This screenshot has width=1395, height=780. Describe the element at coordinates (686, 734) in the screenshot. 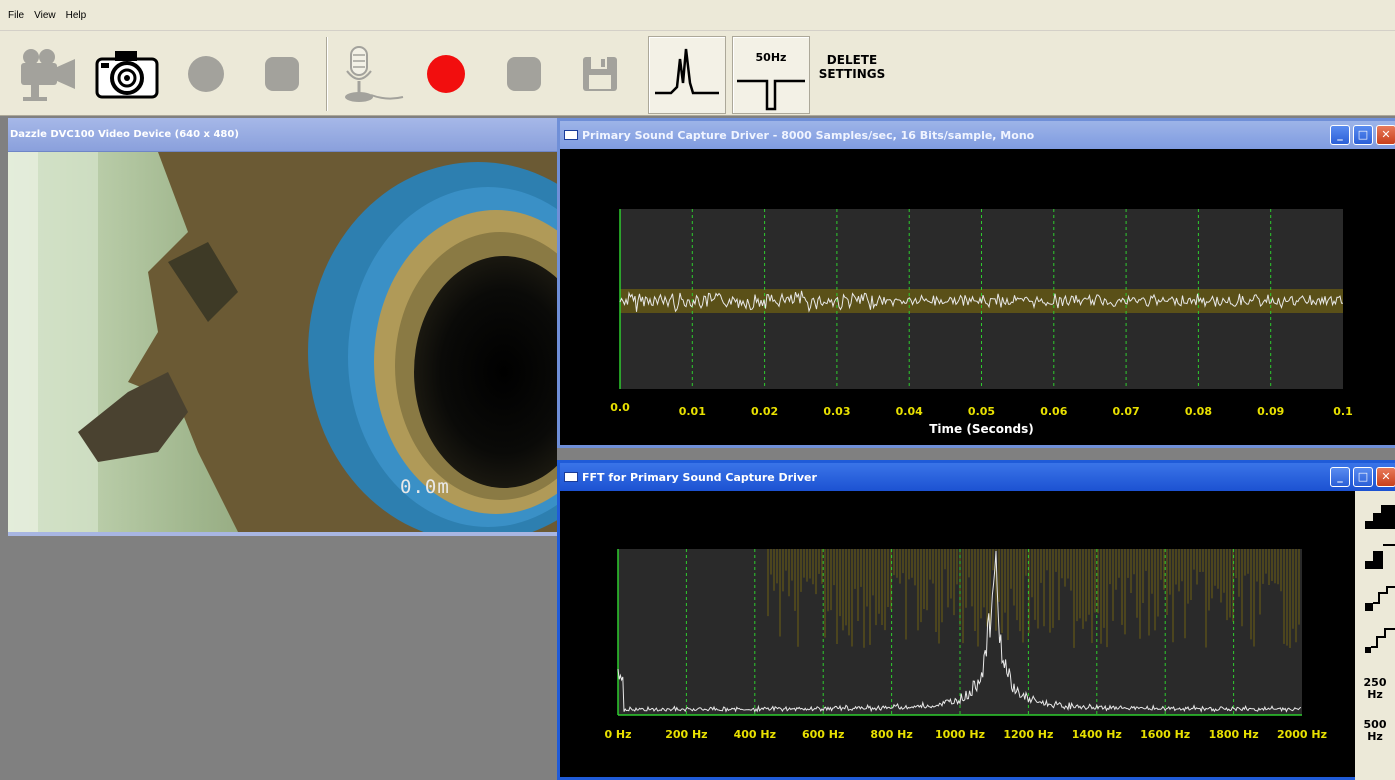

I see `fft-tick-label: 200 Hz` at that location.